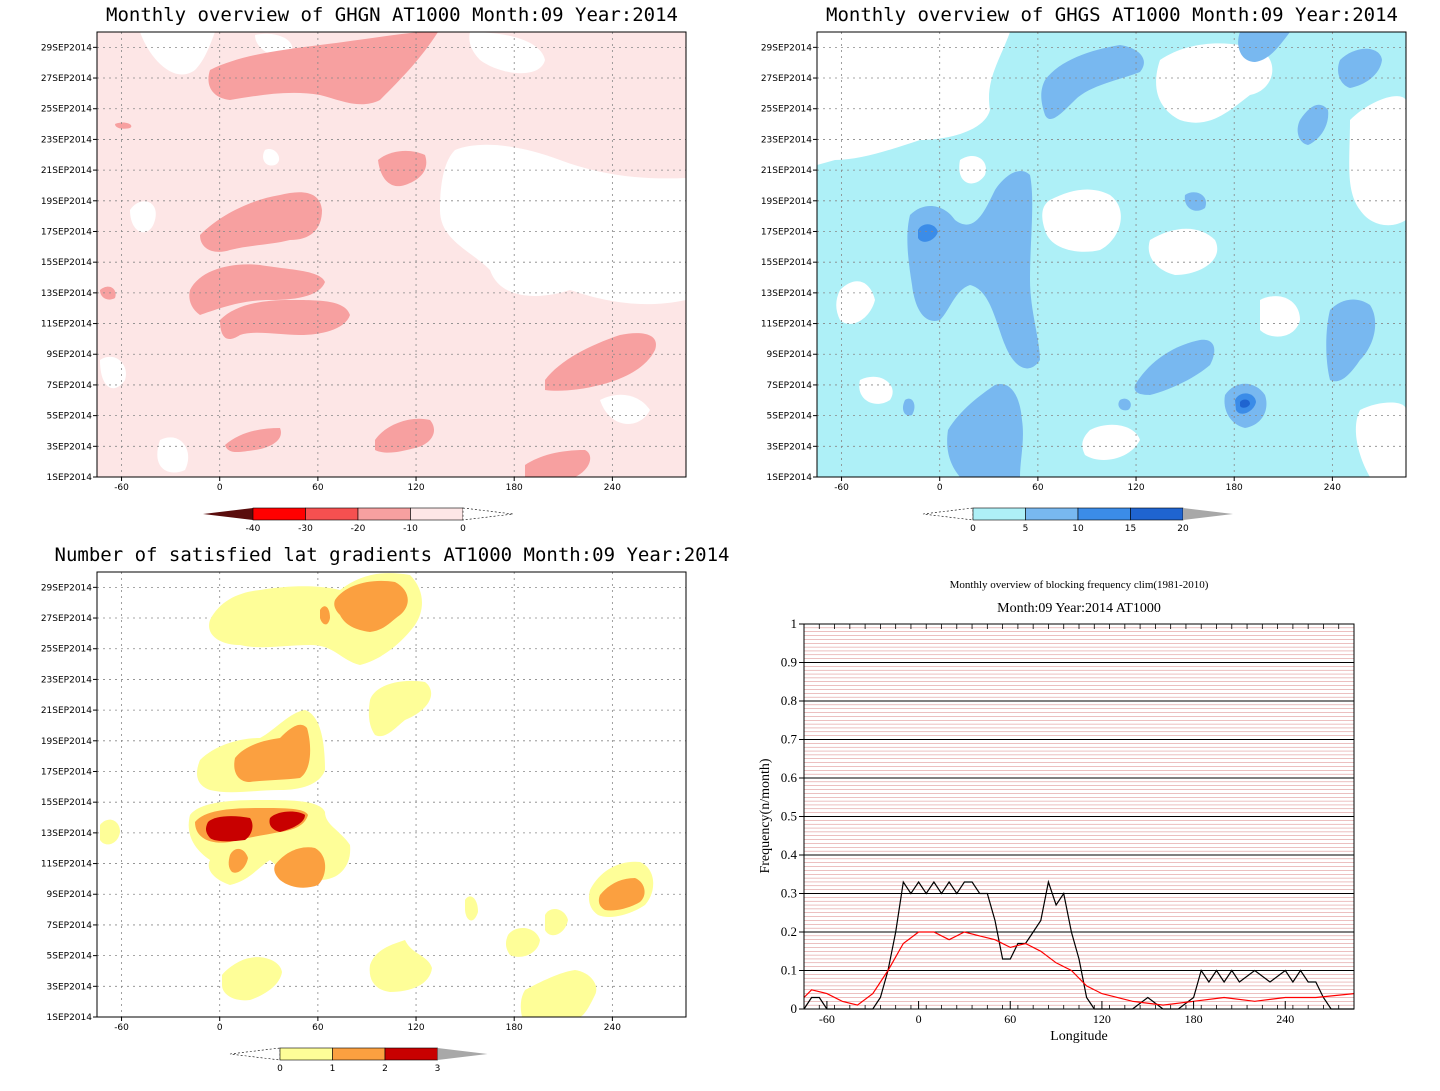  What do you see at coordinates (367, 1025) in the screenshot?
I see `lat-x-axis: -60 0 60 120 180 240` at bounding box center [367, 1025].